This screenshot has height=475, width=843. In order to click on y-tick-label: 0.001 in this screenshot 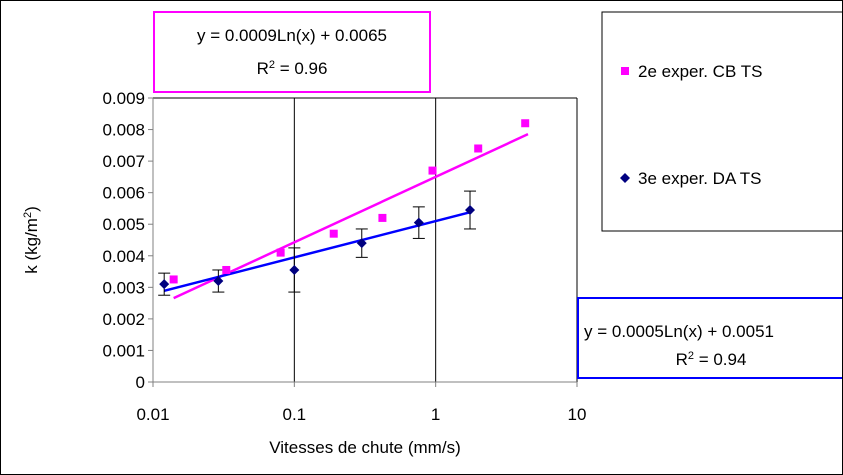, I will do `click(123, 350)`.